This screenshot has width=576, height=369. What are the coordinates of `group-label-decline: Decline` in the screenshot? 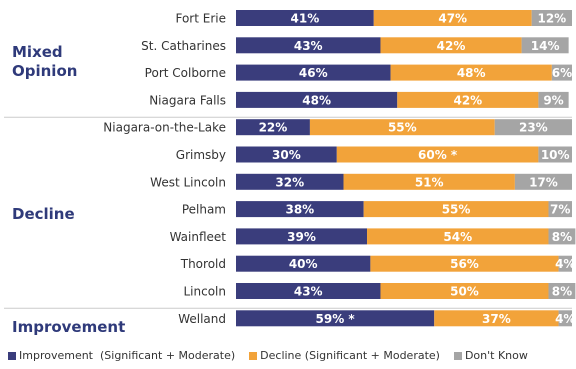 It's located at (43, 214).